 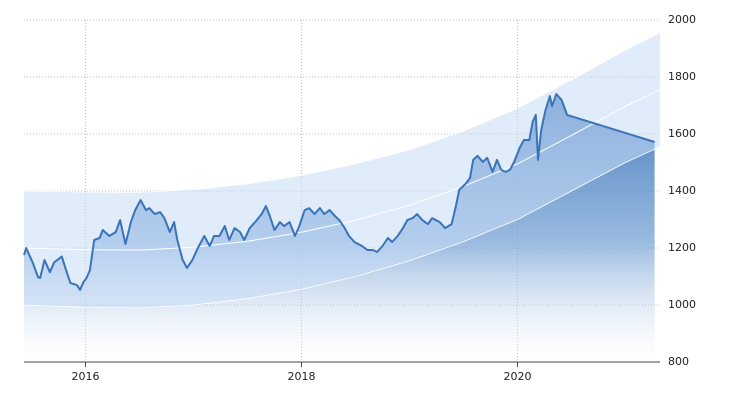 I want to click on y-tick-label: 1000, so click(x=682, y=304).